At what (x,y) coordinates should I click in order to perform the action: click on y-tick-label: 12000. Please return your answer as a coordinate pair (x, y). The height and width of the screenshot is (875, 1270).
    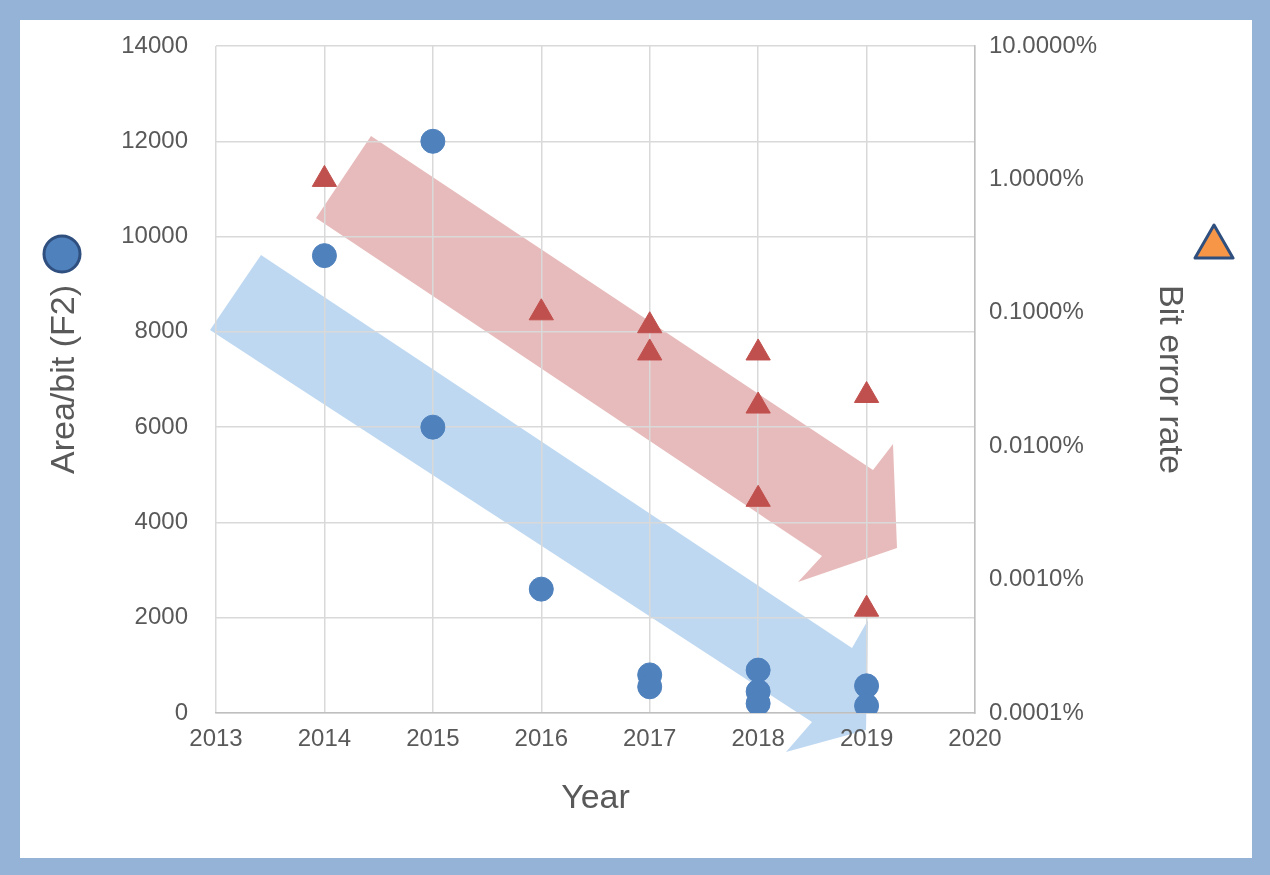
    Looking at the image, I should click on (154, 139).